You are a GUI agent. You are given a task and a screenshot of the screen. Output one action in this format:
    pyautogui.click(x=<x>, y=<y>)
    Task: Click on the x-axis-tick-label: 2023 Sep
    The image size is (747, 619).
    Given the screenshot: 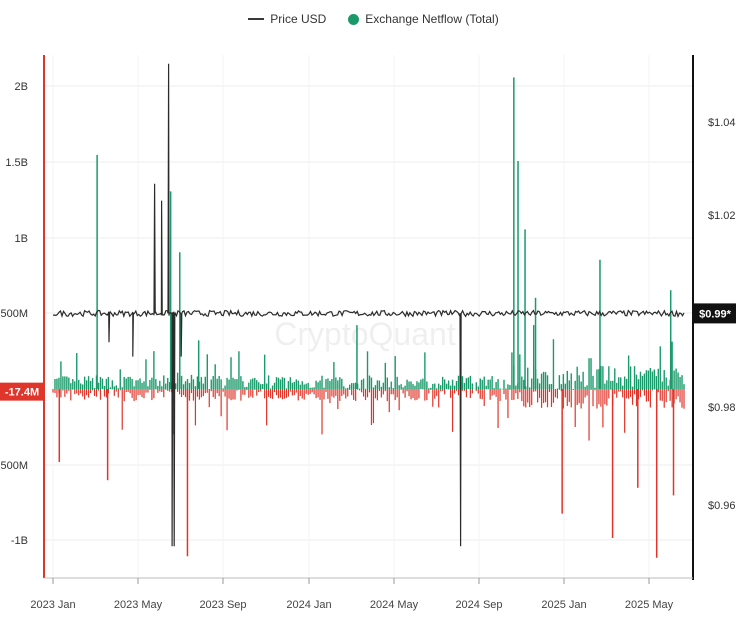 What is the action you would take?
    pyautogui.click(x=222, y=605)
    